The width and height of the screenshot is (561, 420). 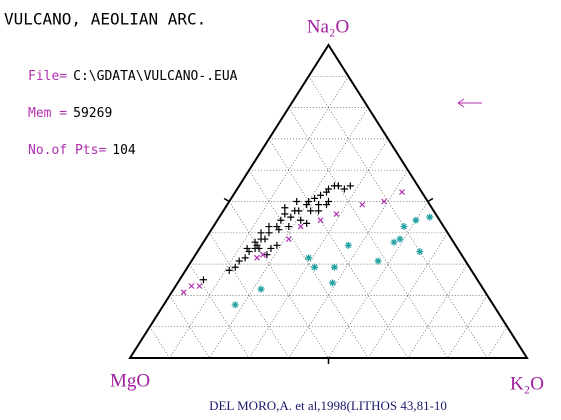 I want to click on arrow-icon, so click(x=469, y=103).